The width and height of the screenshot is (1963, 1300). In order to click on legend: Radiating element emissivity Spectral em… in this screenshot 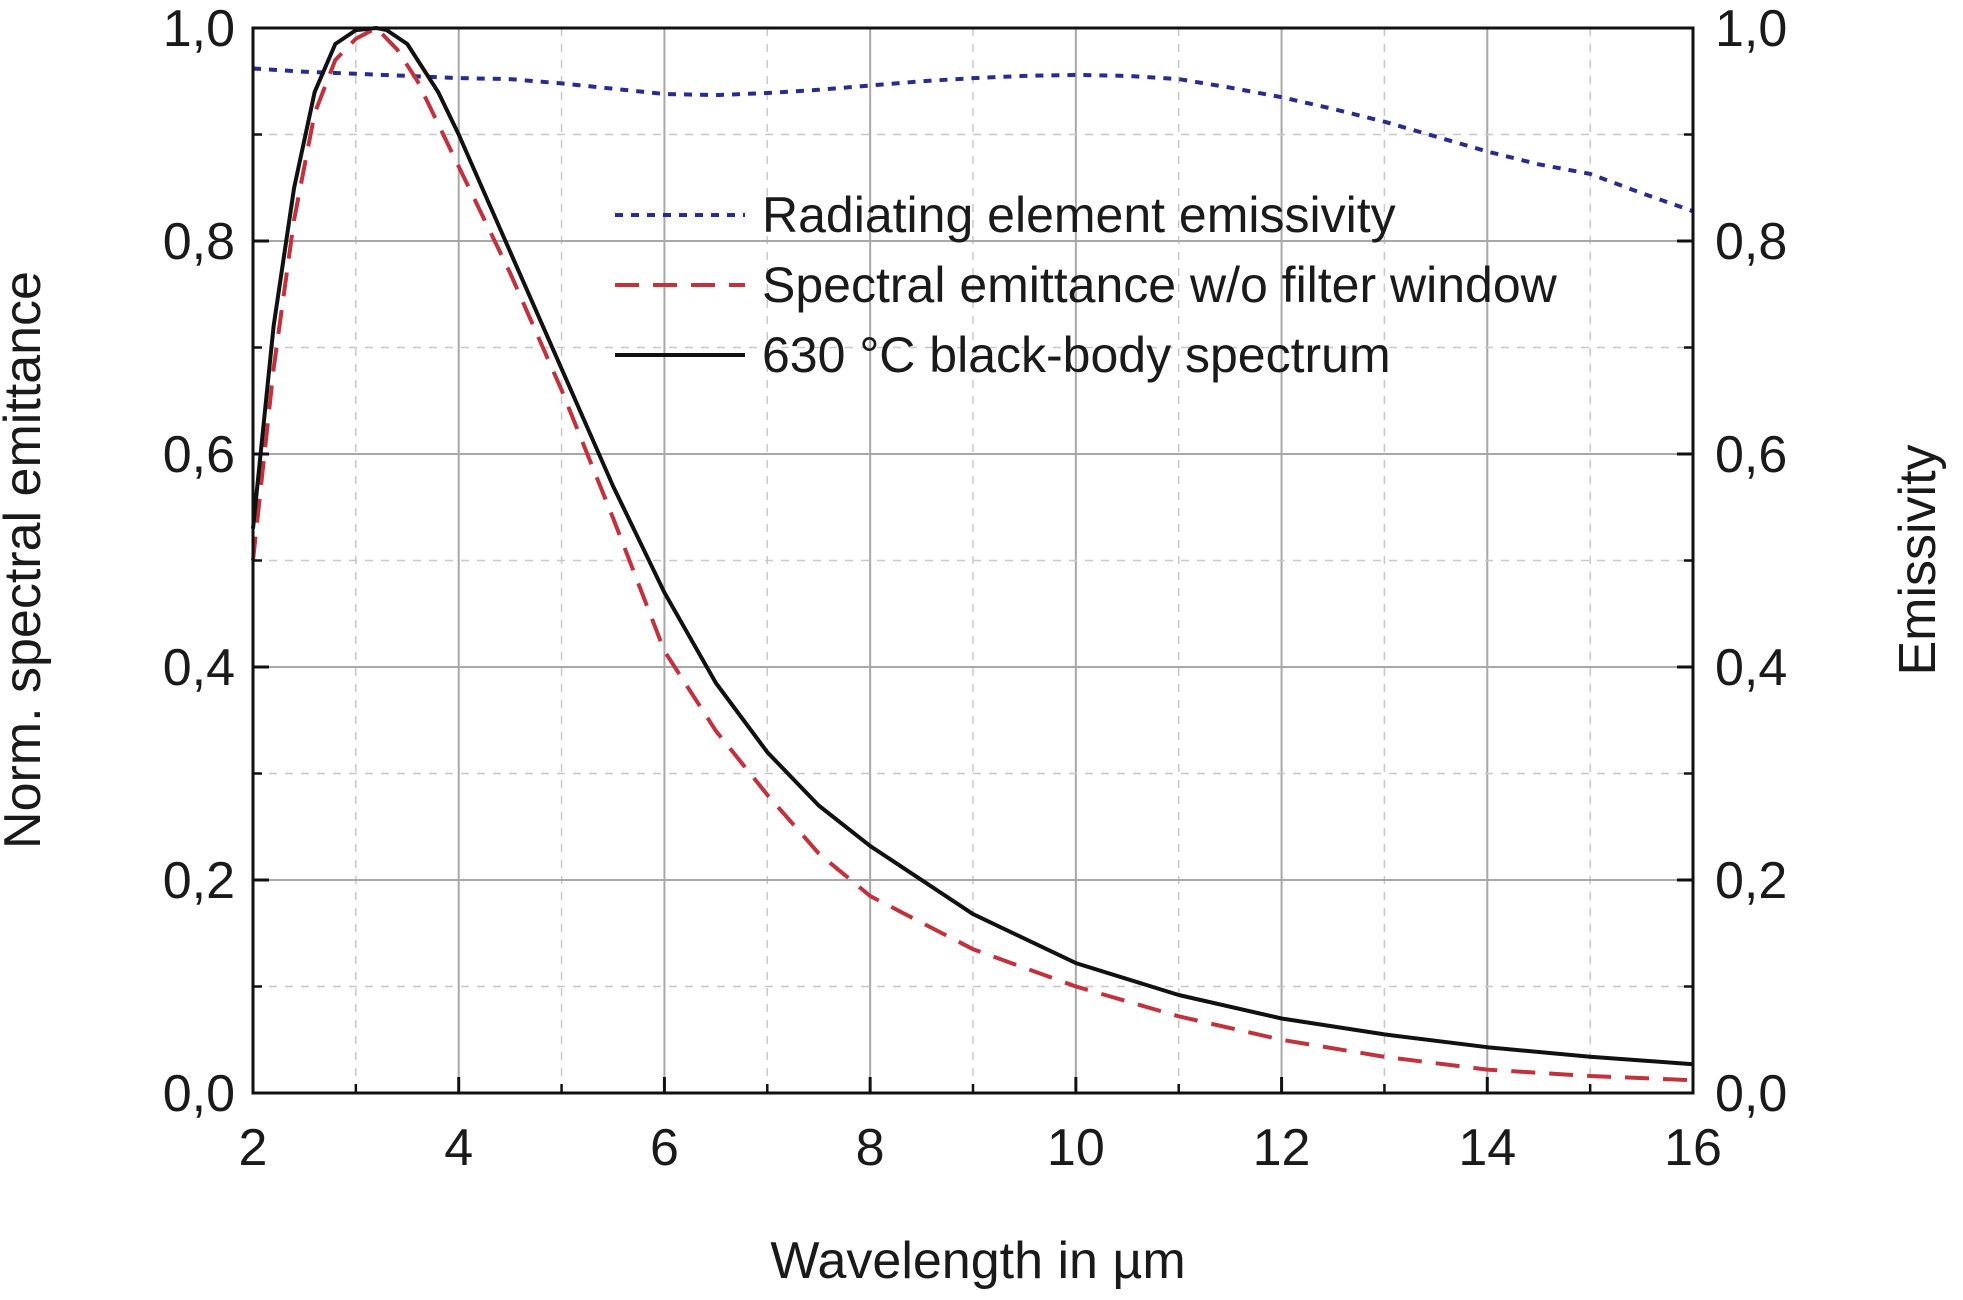, I will do `click(1086, 285)`.